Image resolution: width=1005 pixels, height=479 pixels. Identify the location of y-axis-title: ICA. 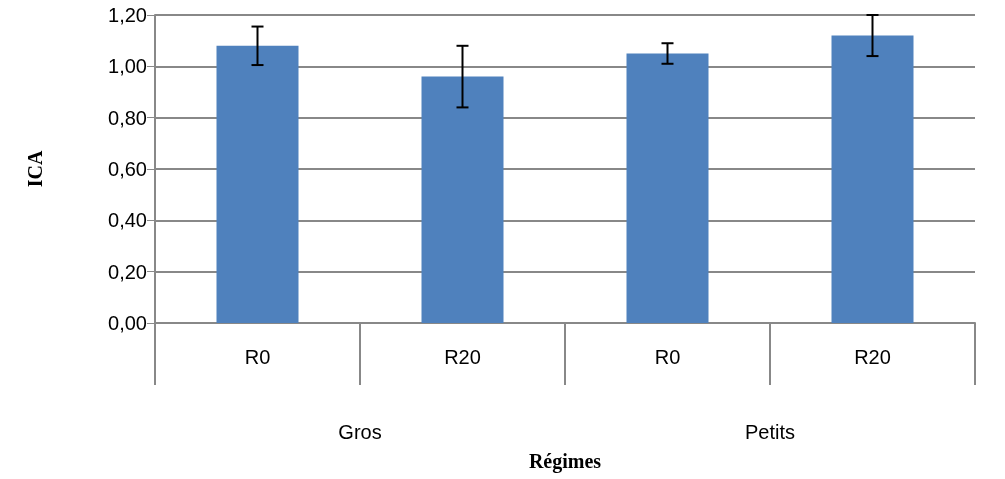
(35, 169).